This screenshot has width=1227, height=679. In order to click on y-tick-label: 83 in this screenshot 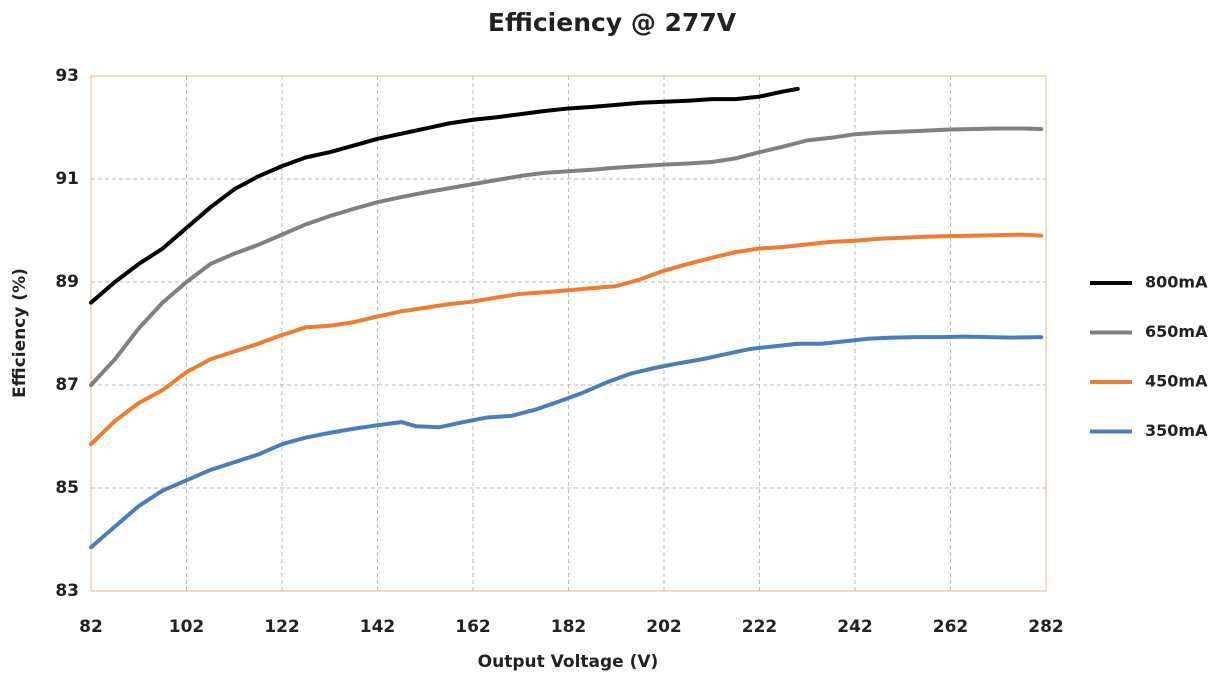, I will do `click(67, 591)`.